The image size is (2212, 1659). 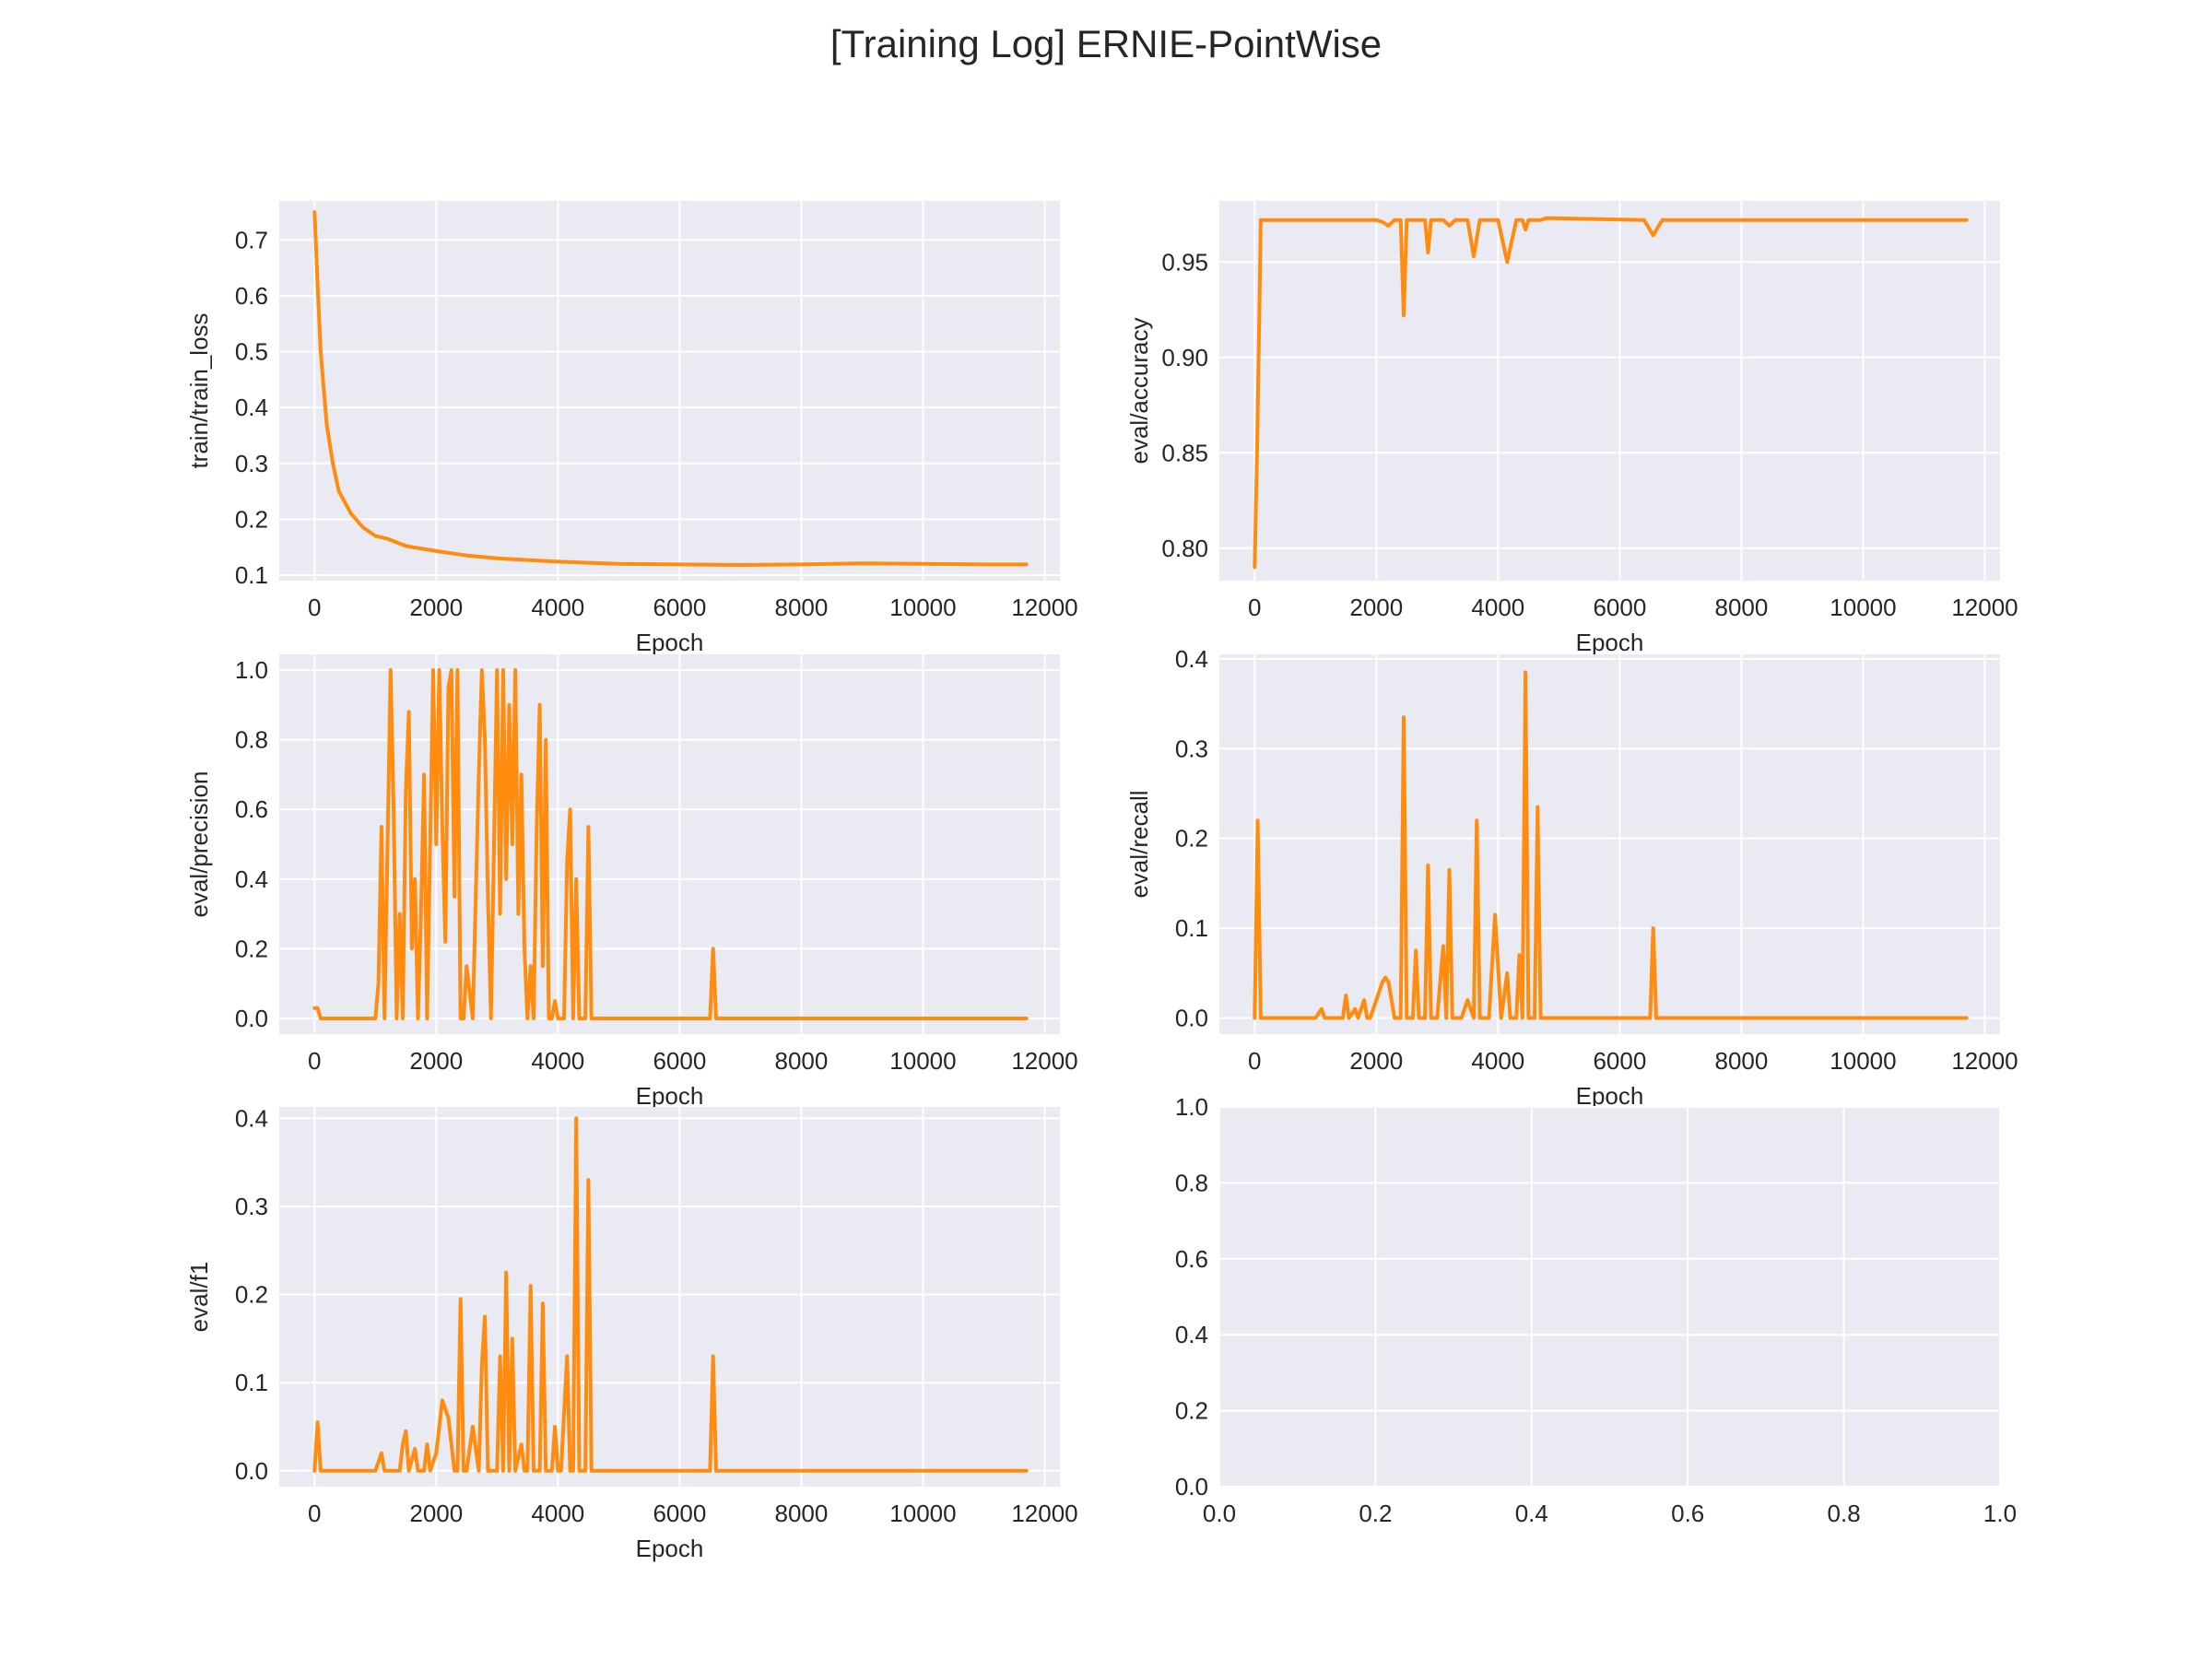 I want to click on subplot-6: 0.0 0.2 0.4 0.6 0.8 1.0 0.0 0.2 0.4 0.6 0.8 1.0, so click(x=1596, y=1310).